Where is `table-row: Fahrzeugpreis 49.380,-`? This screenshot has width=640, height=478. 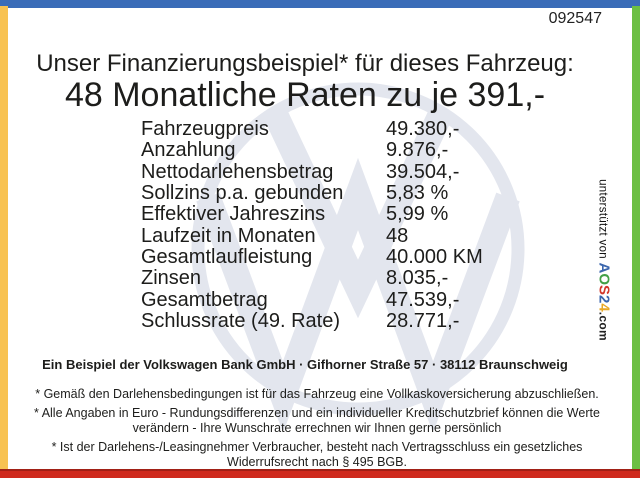 table-row: Fahrzeugpreis 49.380,- is located at coordinates (312, 129).